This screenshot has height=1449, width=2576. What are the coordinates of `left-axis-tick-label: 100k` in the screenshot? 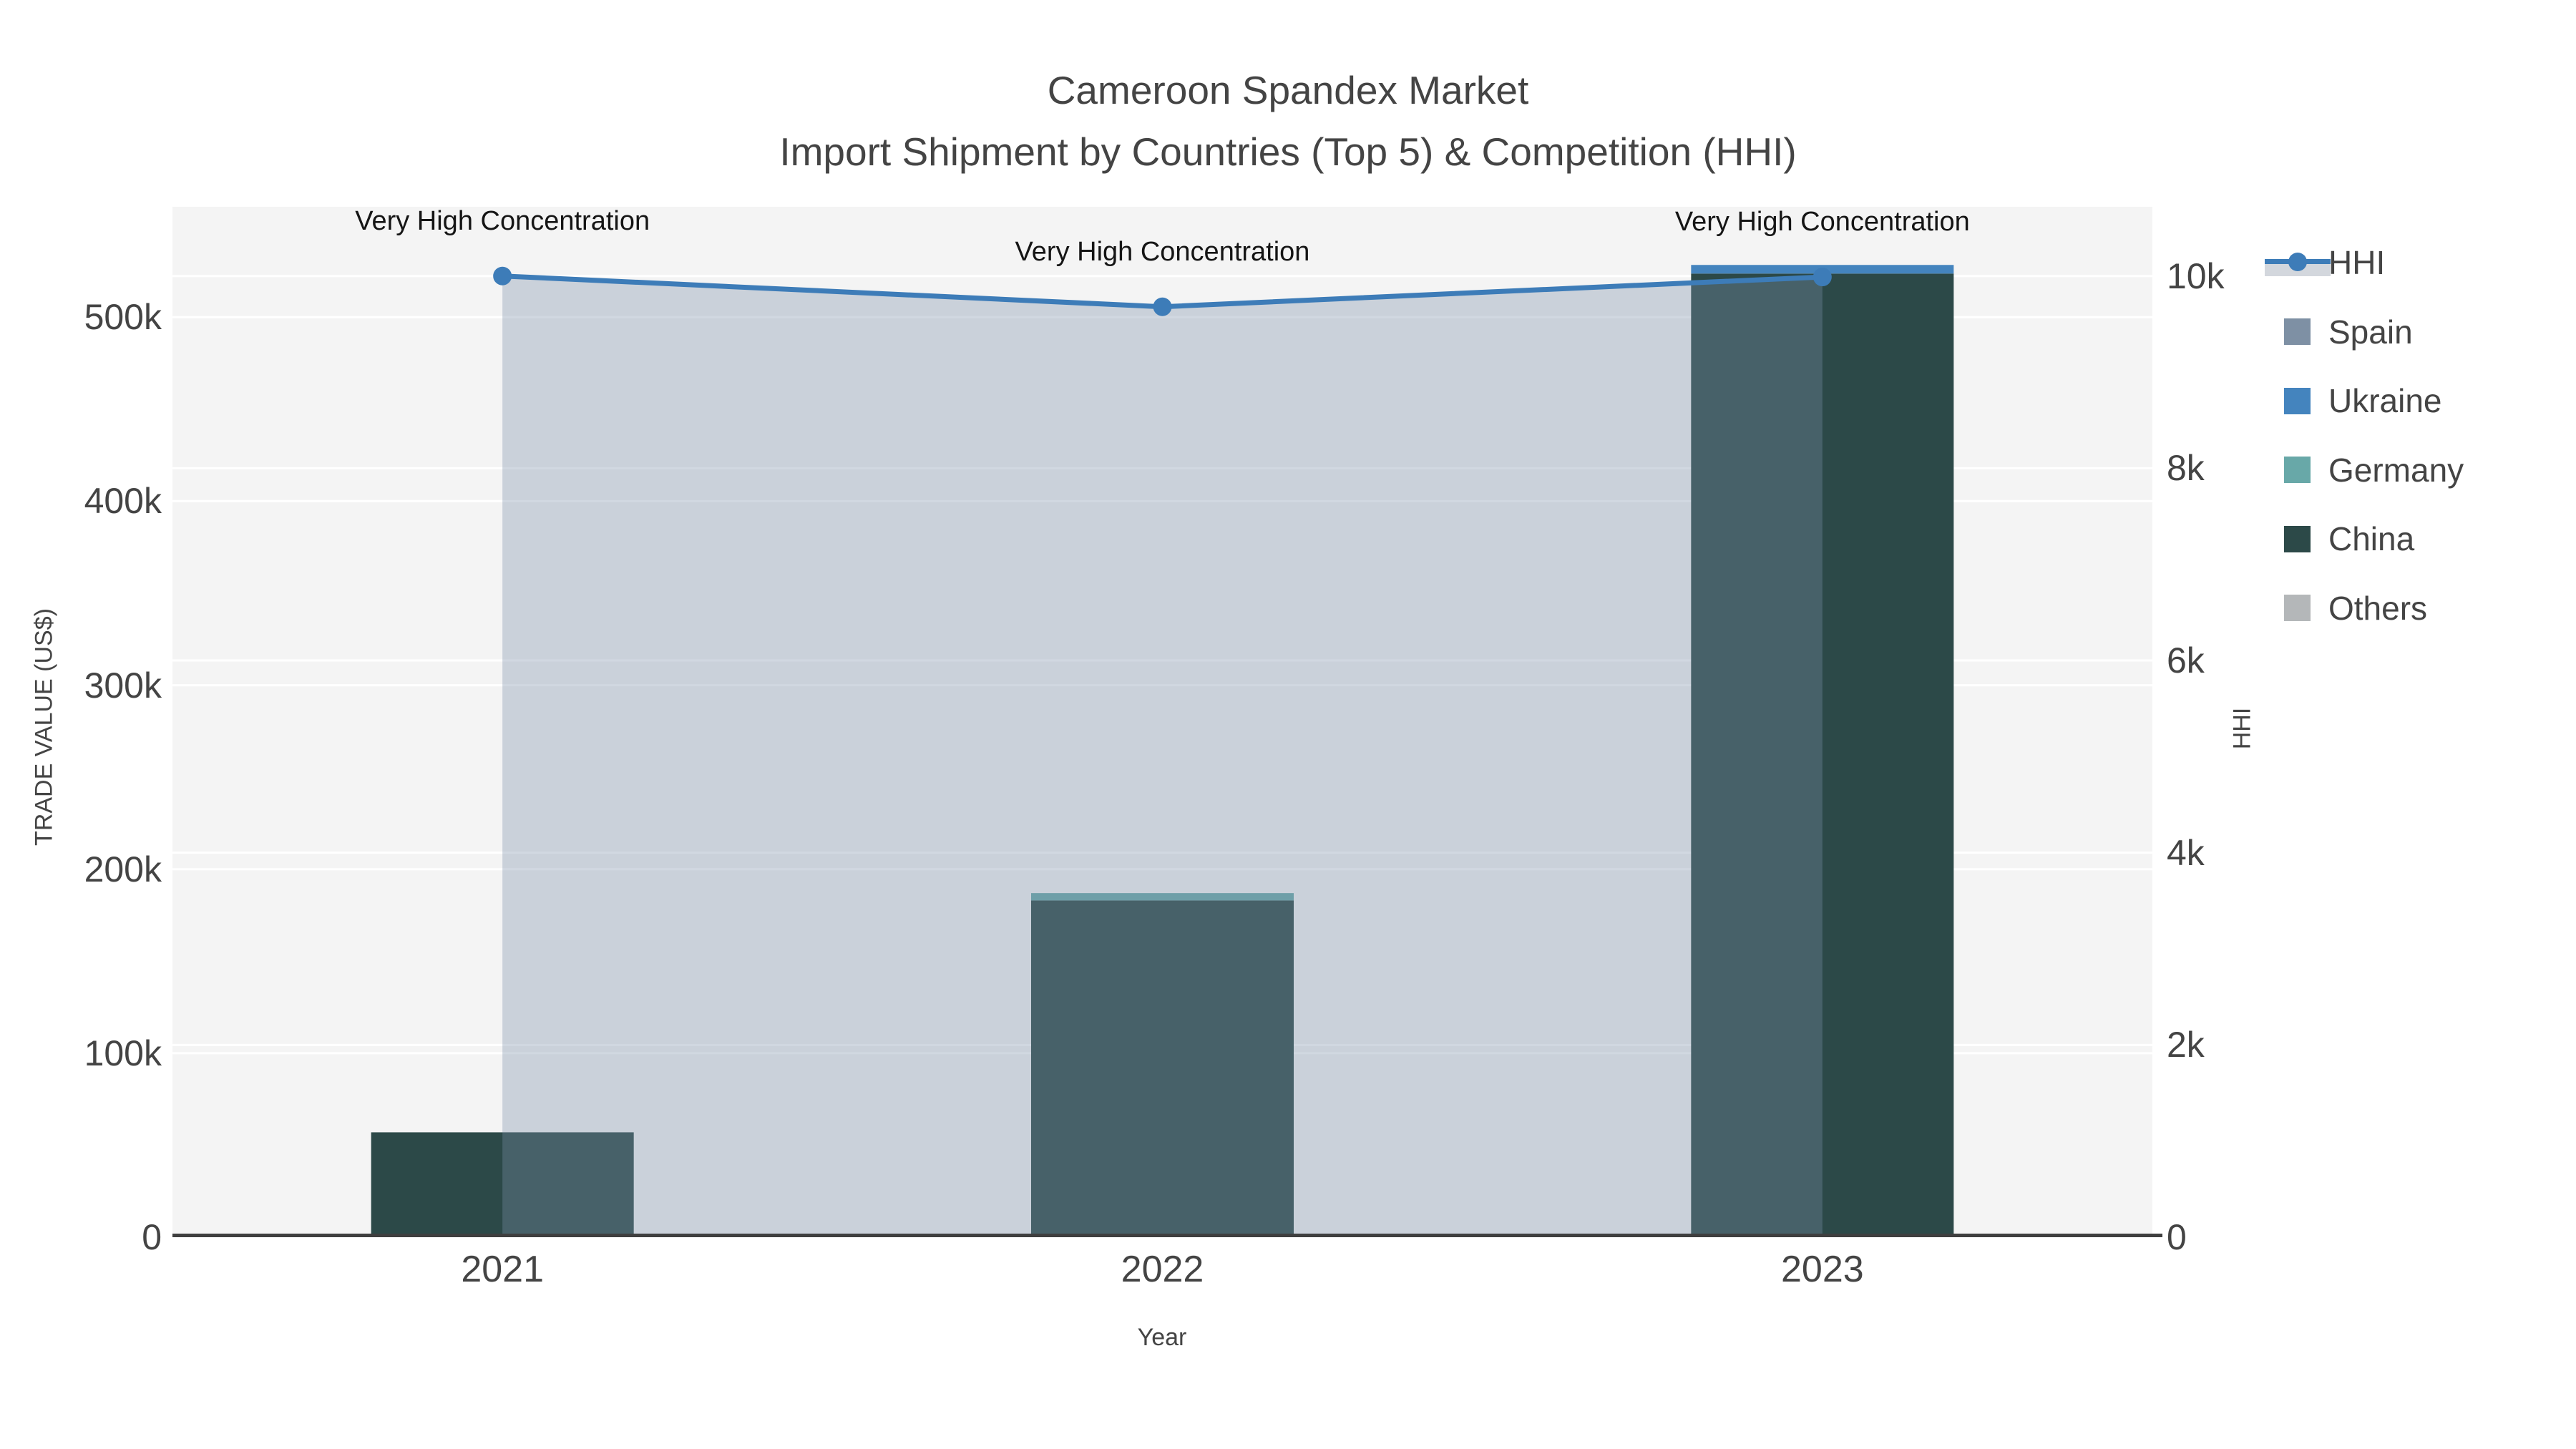 It's located at (123, 1053).